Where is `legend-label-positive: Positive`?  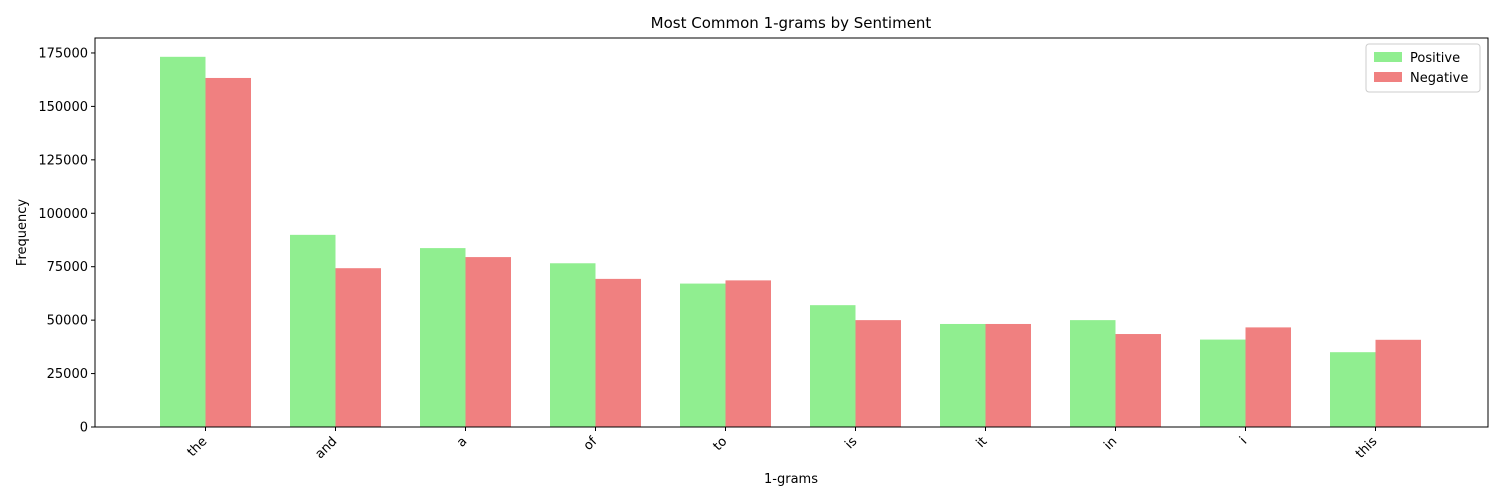 legend-label-positive: Positive is located at coordinates (1435, 58).